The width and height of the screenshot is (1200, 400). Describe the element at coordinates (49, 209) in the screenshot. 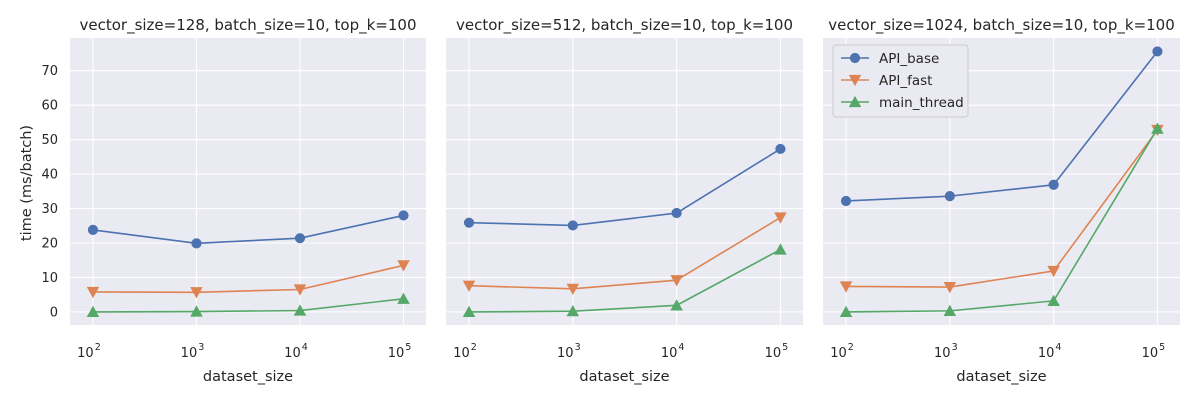

I see `y-tick-label: 30` at that location.